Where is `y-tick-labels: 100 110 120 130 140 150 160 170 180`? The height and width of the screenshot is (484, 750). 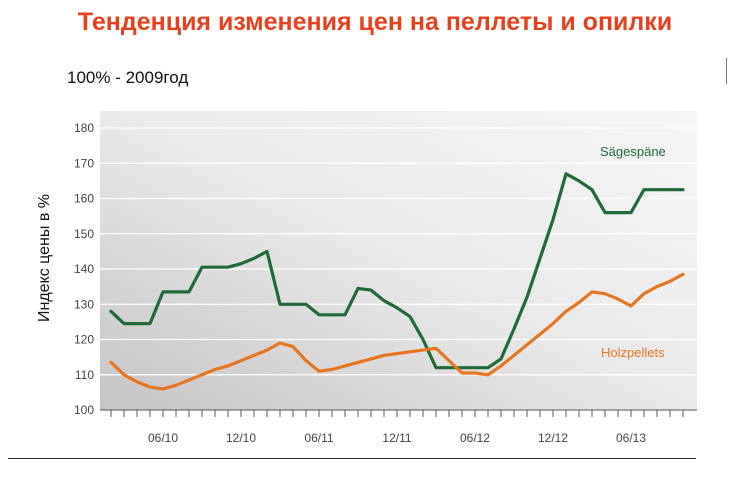 y-tick-labels: 100 110 120 130 140 150 160 170 180 is located at coordinates (84, 269).